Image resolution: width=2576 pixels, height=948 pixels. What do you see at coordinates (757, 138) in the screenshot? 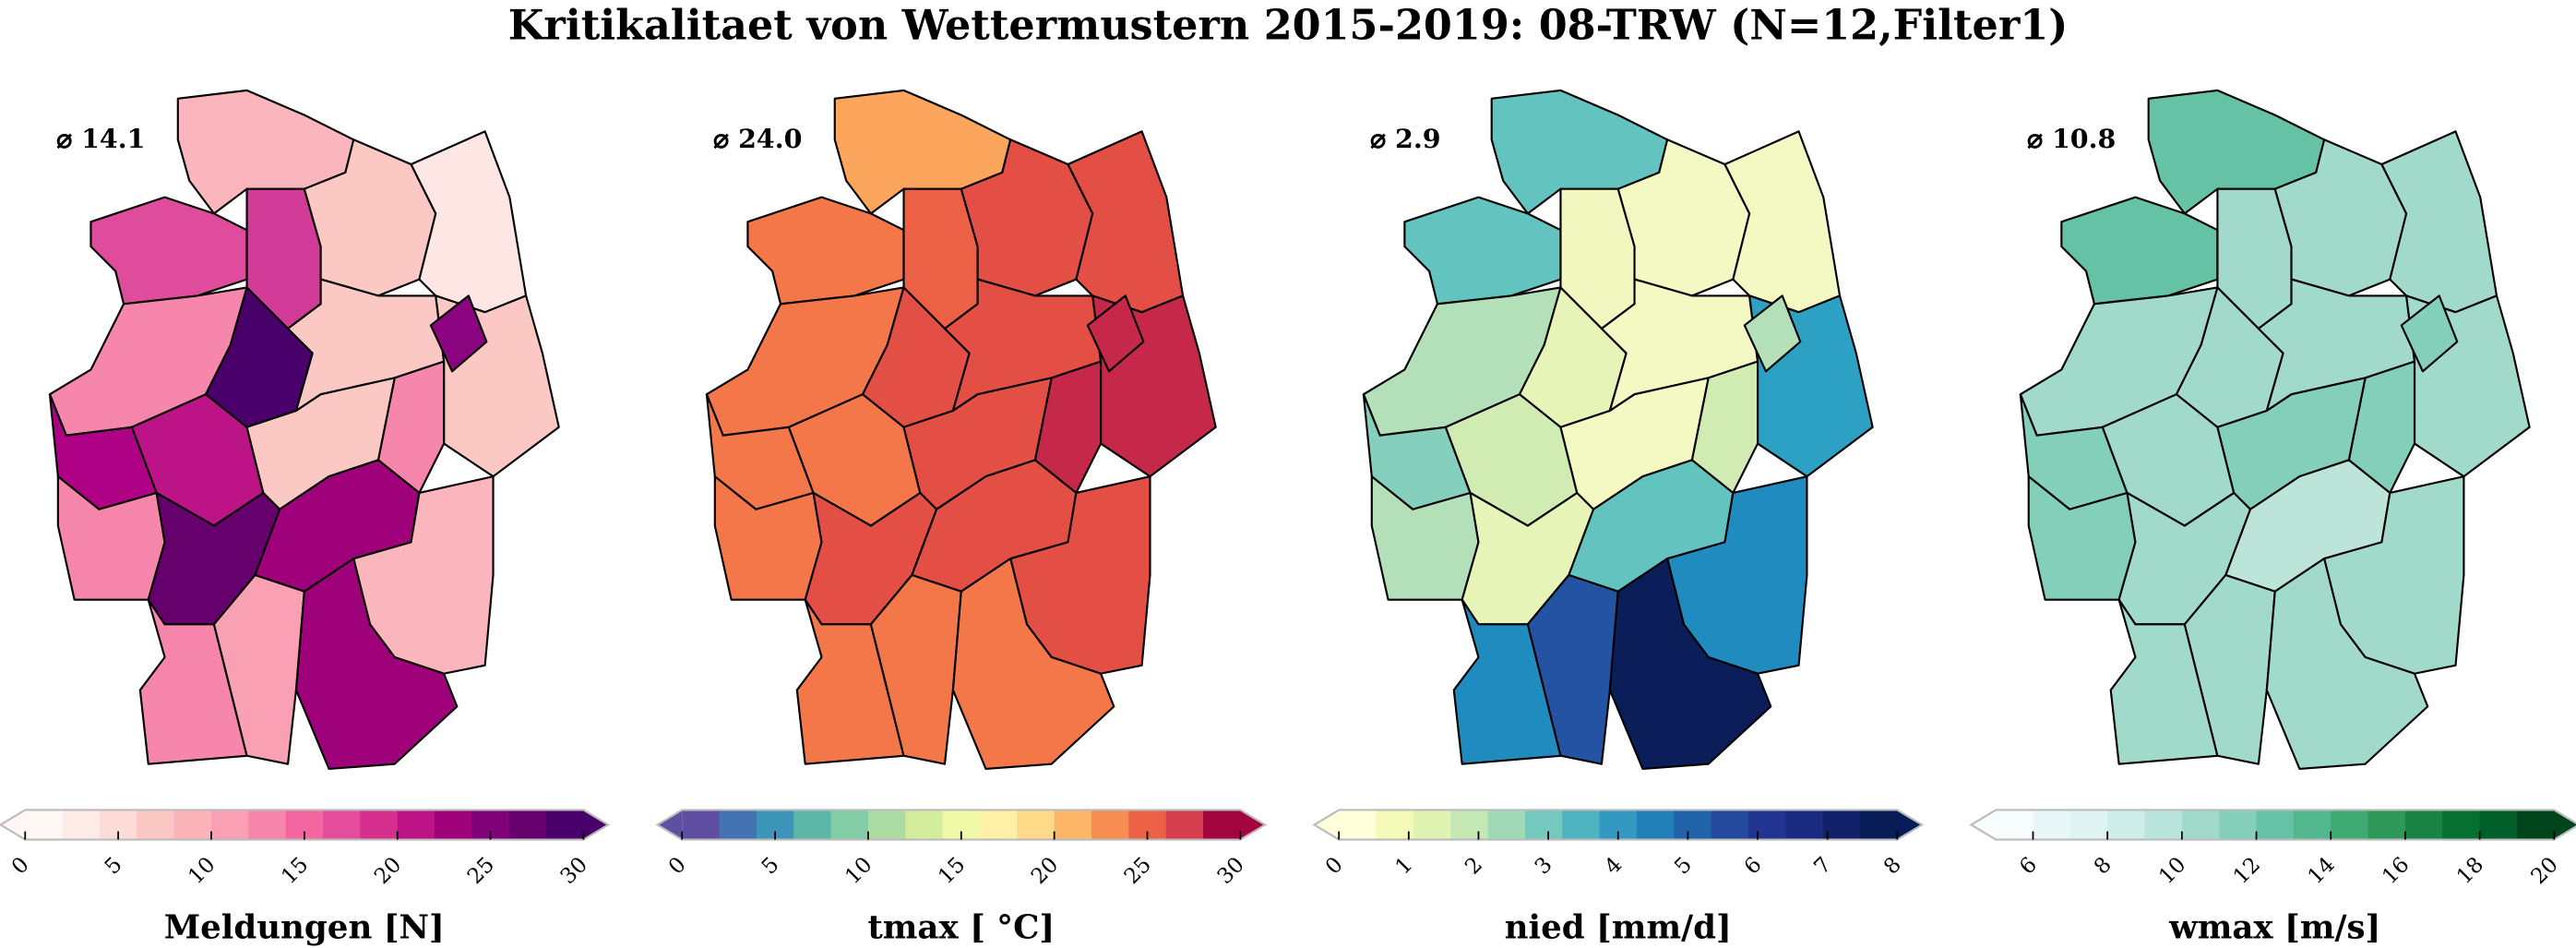
I see `mean-label: ⌀ 24.0` at bounding box center [757, 138].